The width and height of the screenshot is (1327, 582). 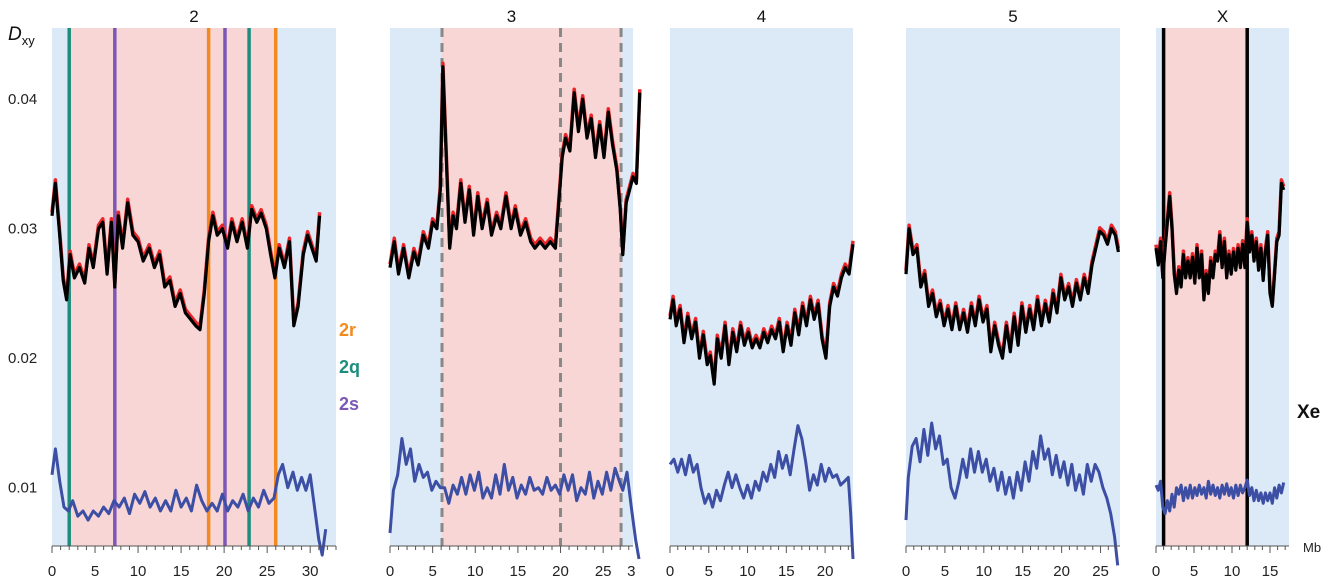 What do you see at coordinates (22, 99) in the screenshot?
I see `y-tick-label: 0.04` at bounding box center [22, 99].